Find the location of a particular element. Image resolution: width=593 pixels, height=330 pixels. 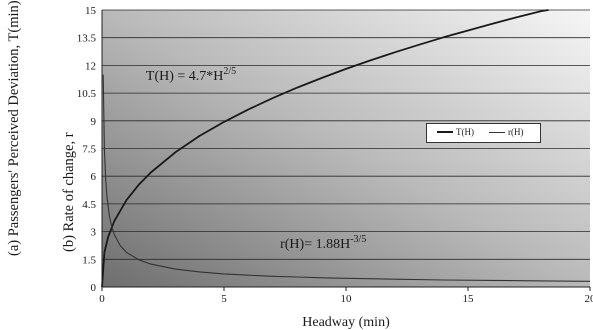

y-tick-label: 7.5 is located at coordinates (89, 150).